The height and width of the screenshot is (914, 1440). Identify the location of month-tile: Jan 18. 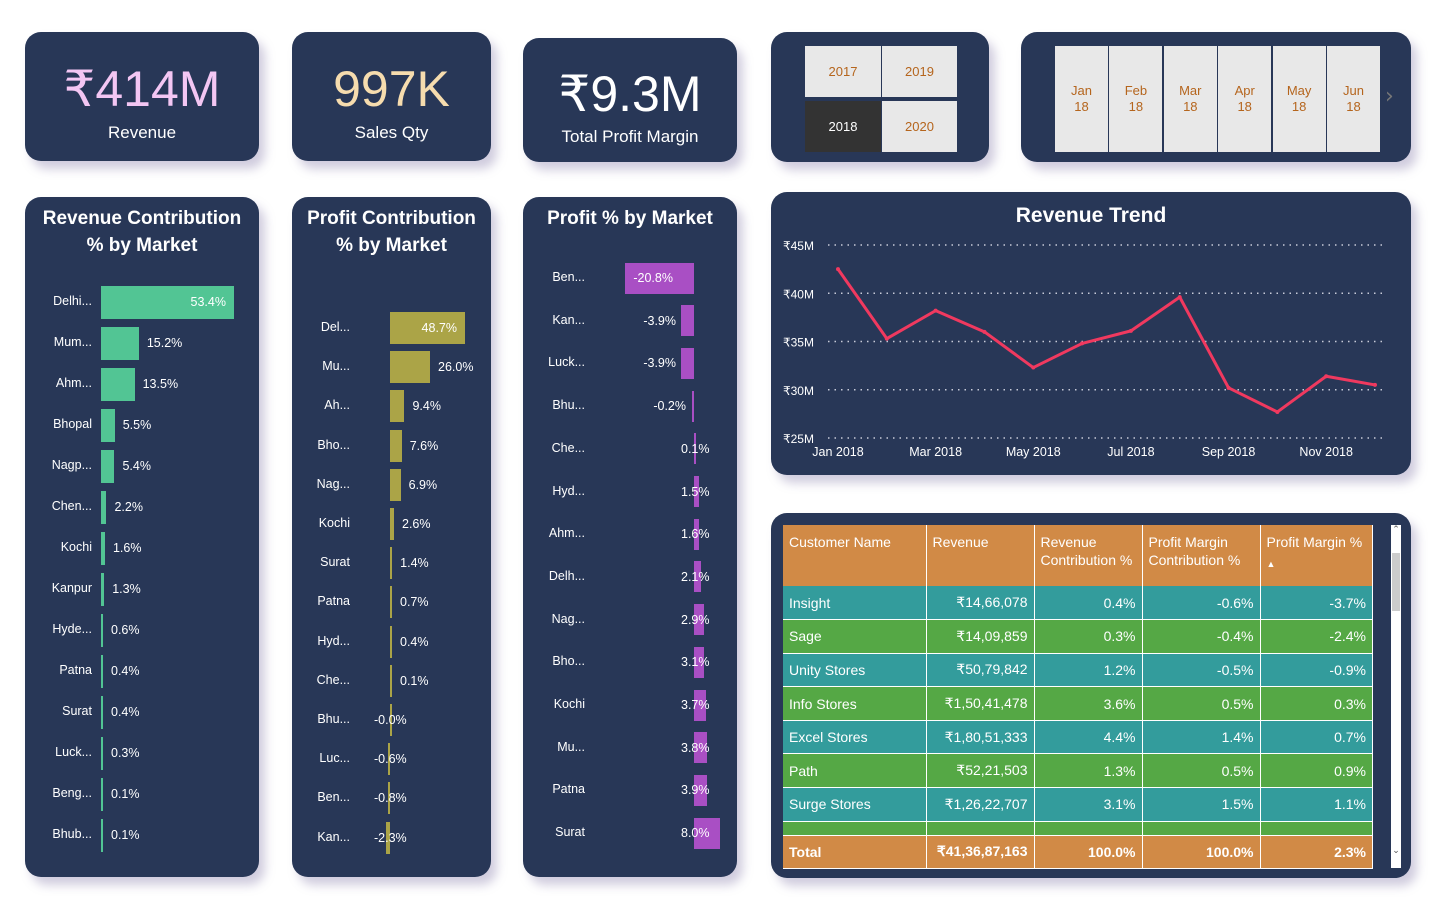
(1081, 99).